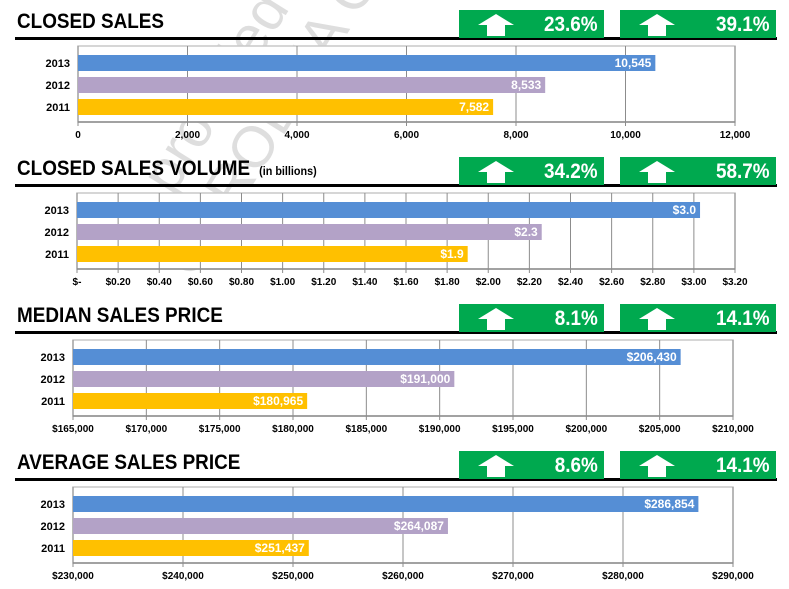 The image size is (789, 589). I want to click on x-tick-label: $170,000, so click(146, 429).